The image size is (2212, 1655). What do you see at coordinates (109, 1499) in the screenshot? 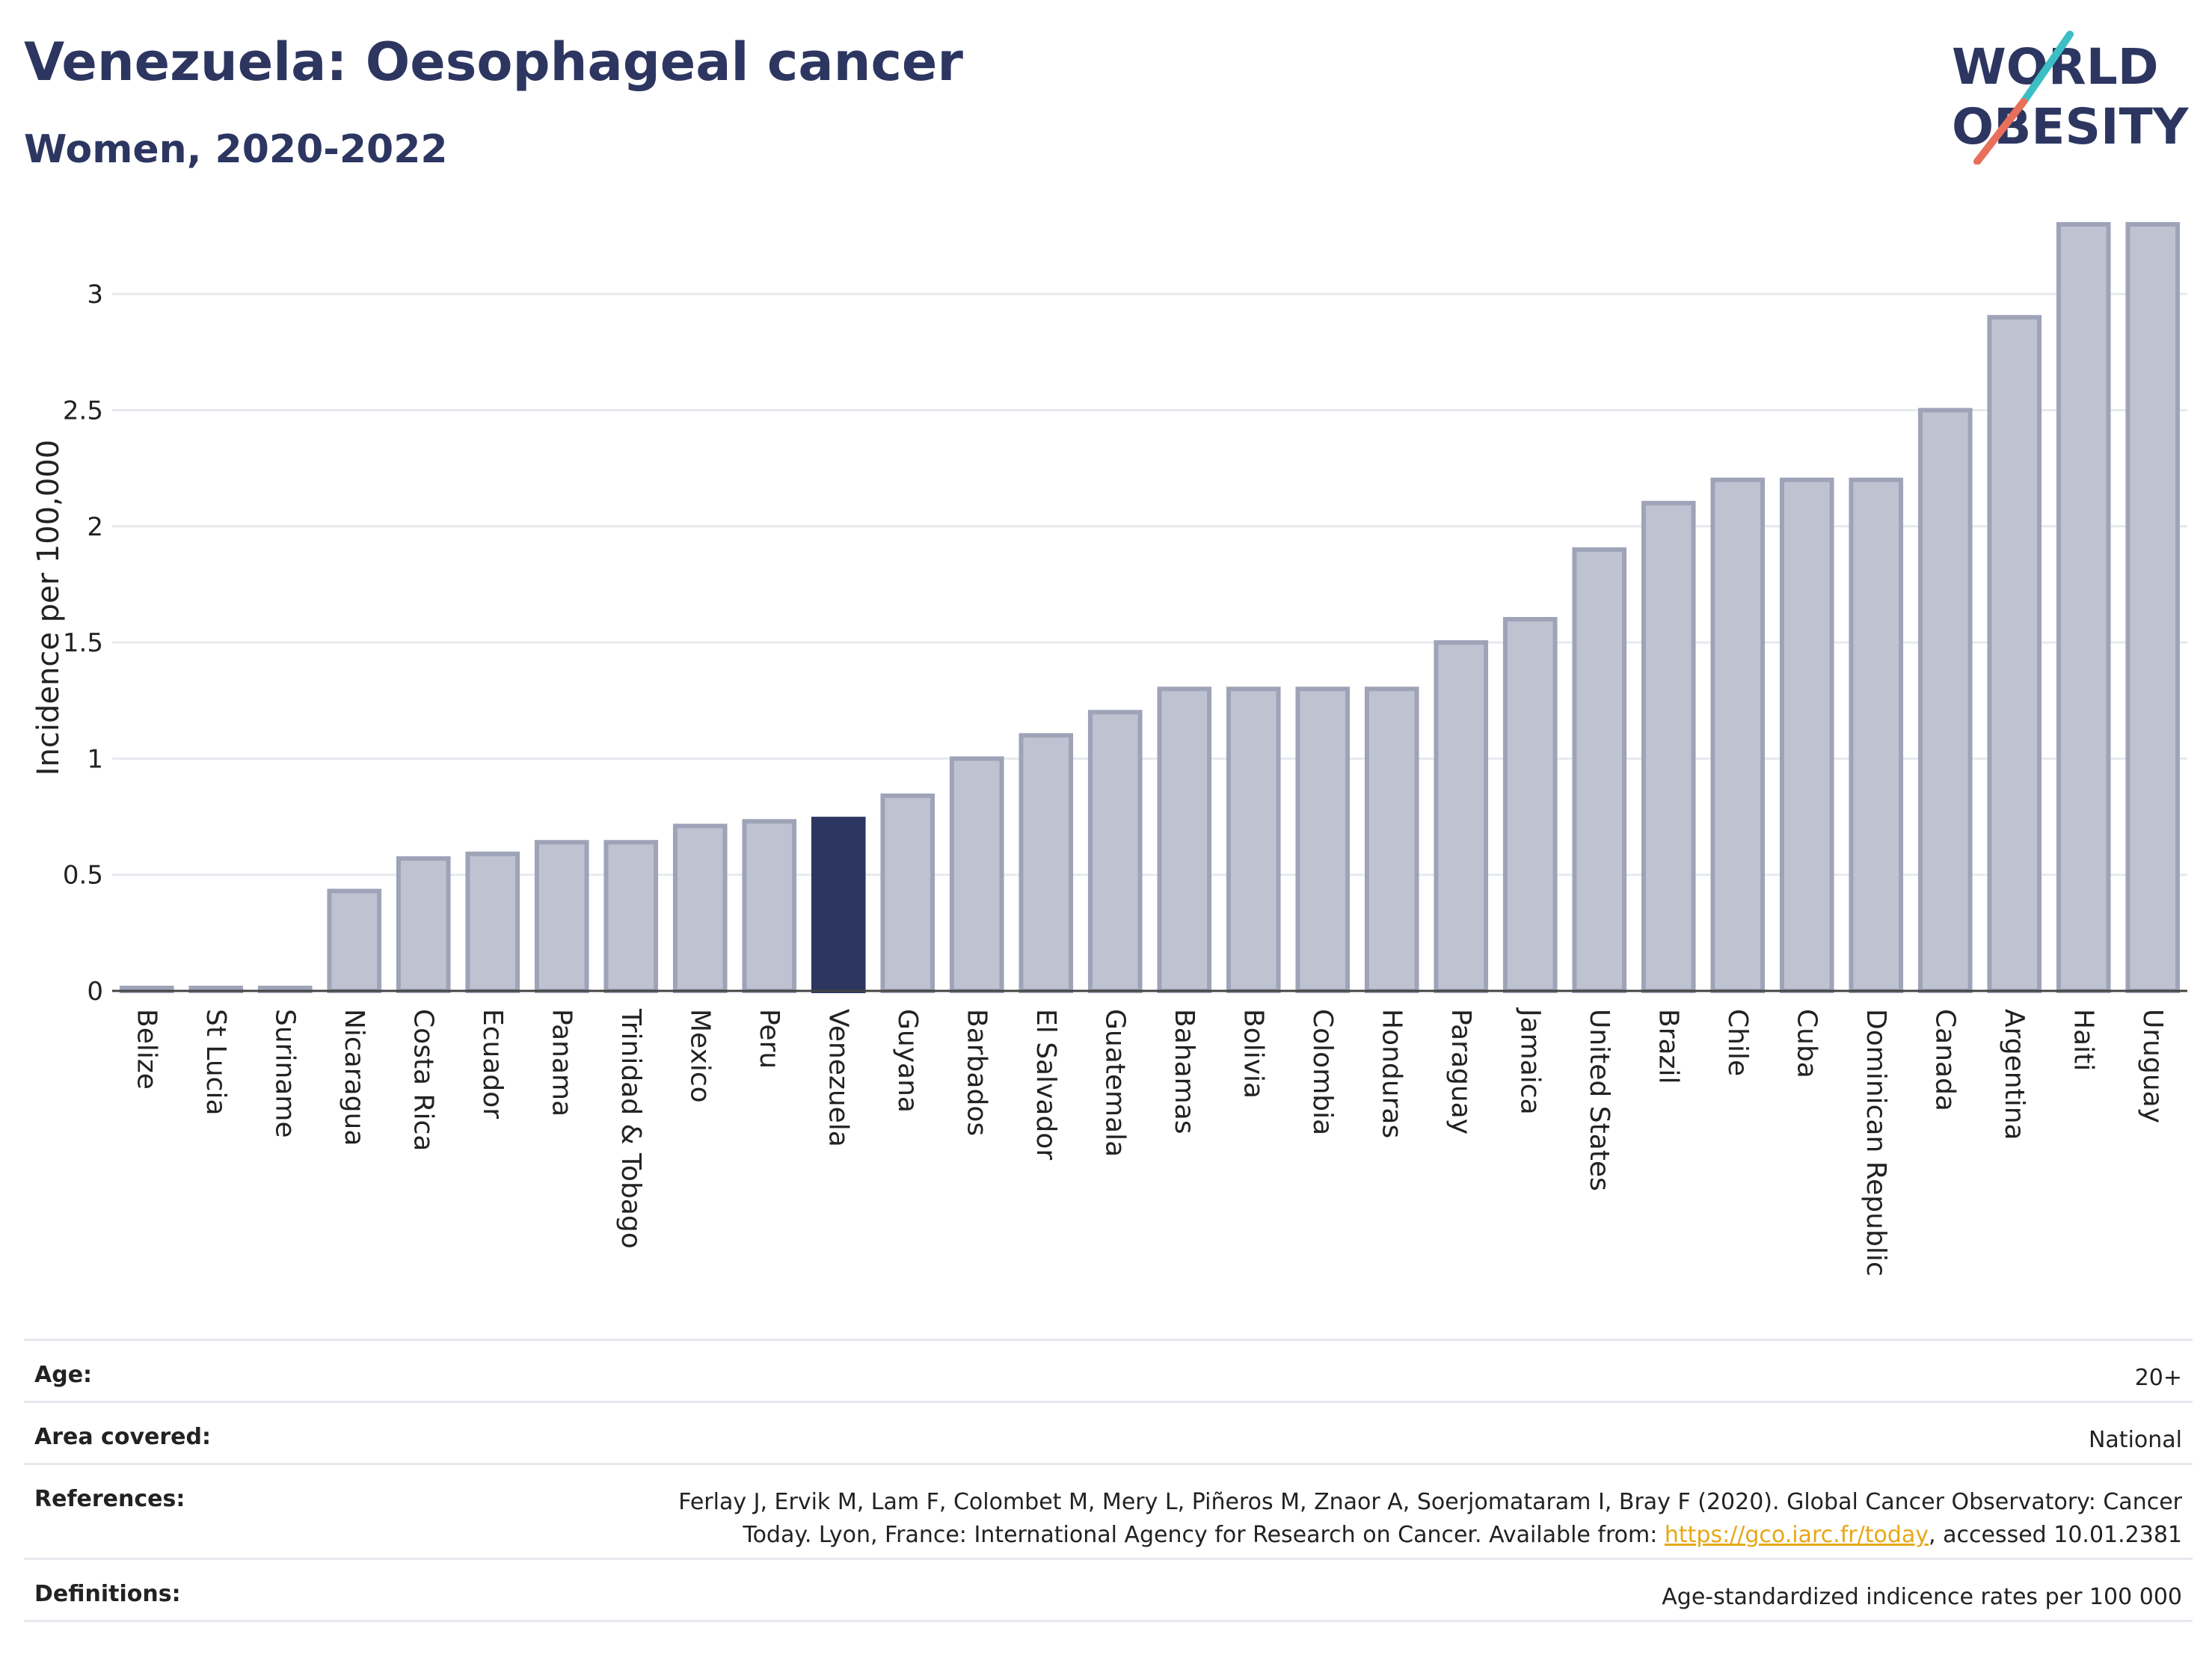
I see `references-label: References:` at bounding box center [109, 1499].